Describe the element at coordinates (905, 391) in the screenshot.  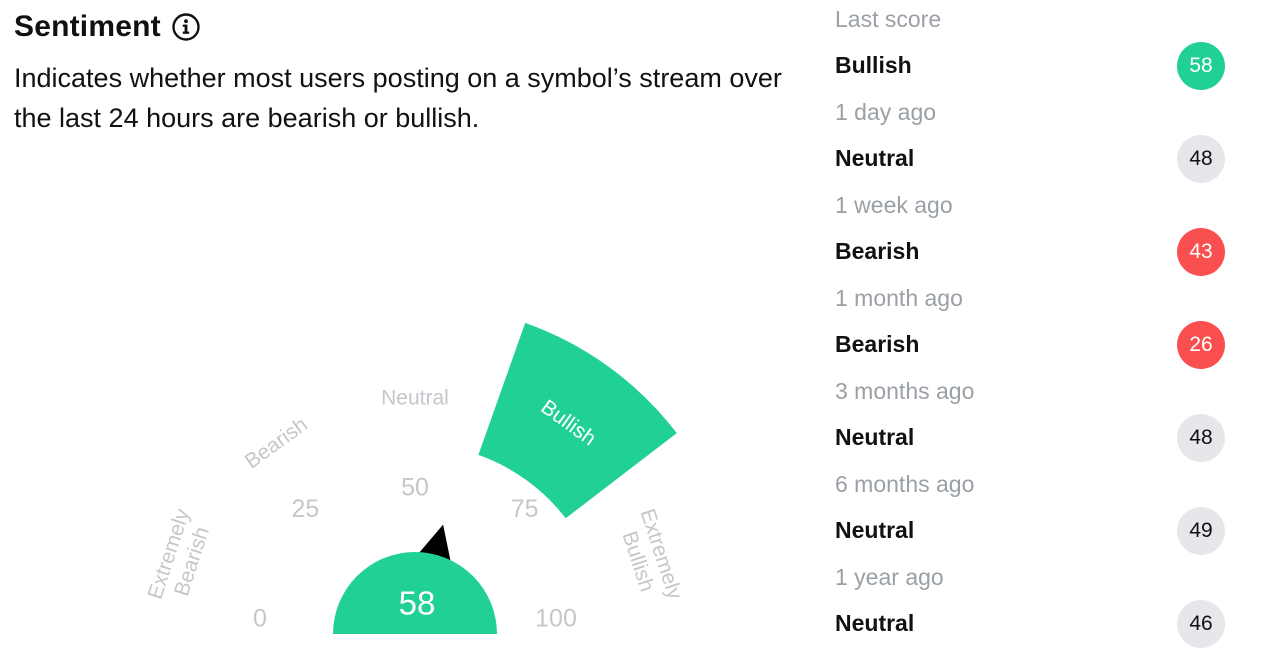
I see `history-time: 3 months ago` at that location.